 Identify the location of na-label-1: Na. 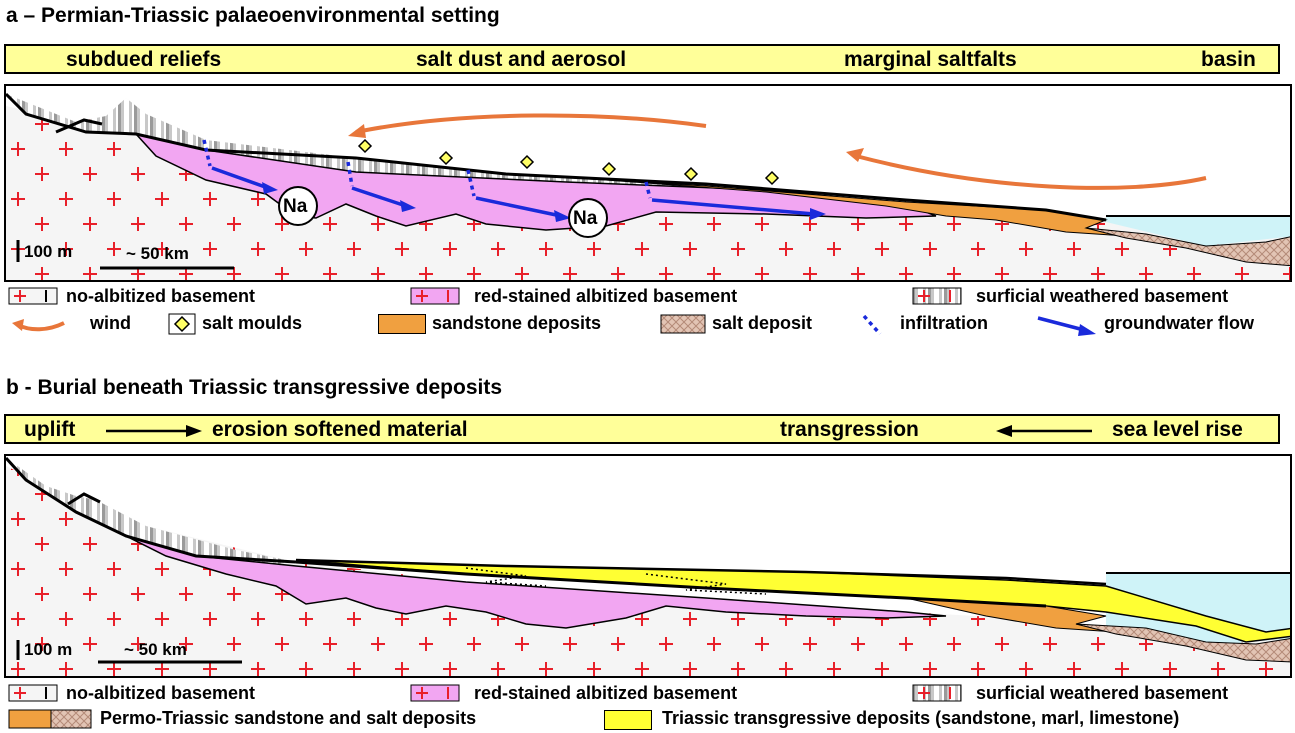
(295, 206).